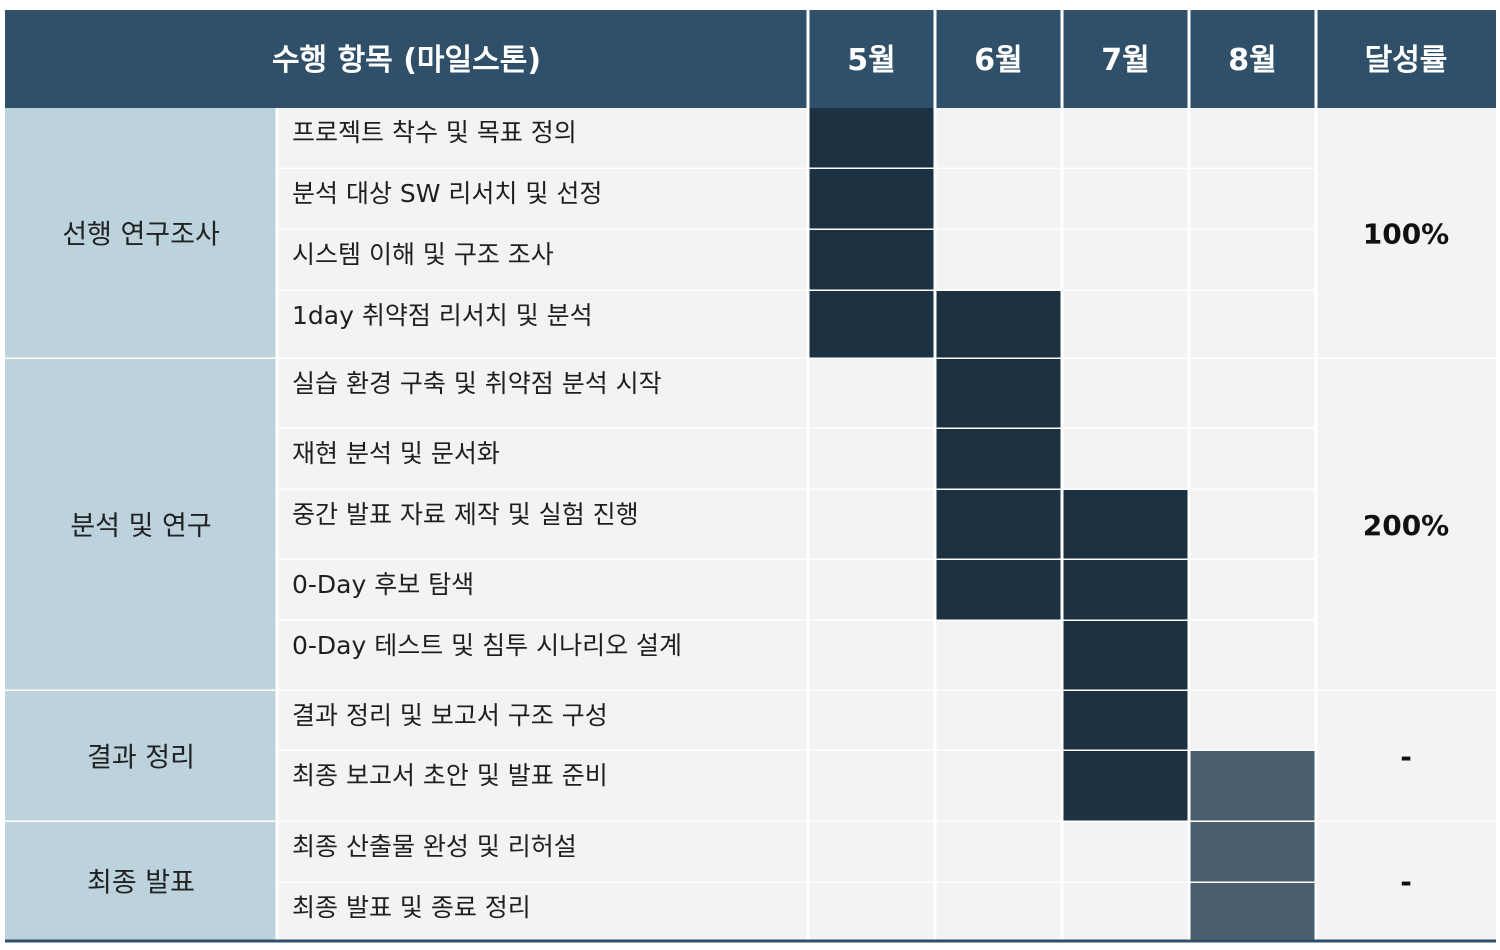 Image resolution: width=1500 pixels, height=950 pixels. I want to click on header-month-8: 8월, so click(1252, 60).